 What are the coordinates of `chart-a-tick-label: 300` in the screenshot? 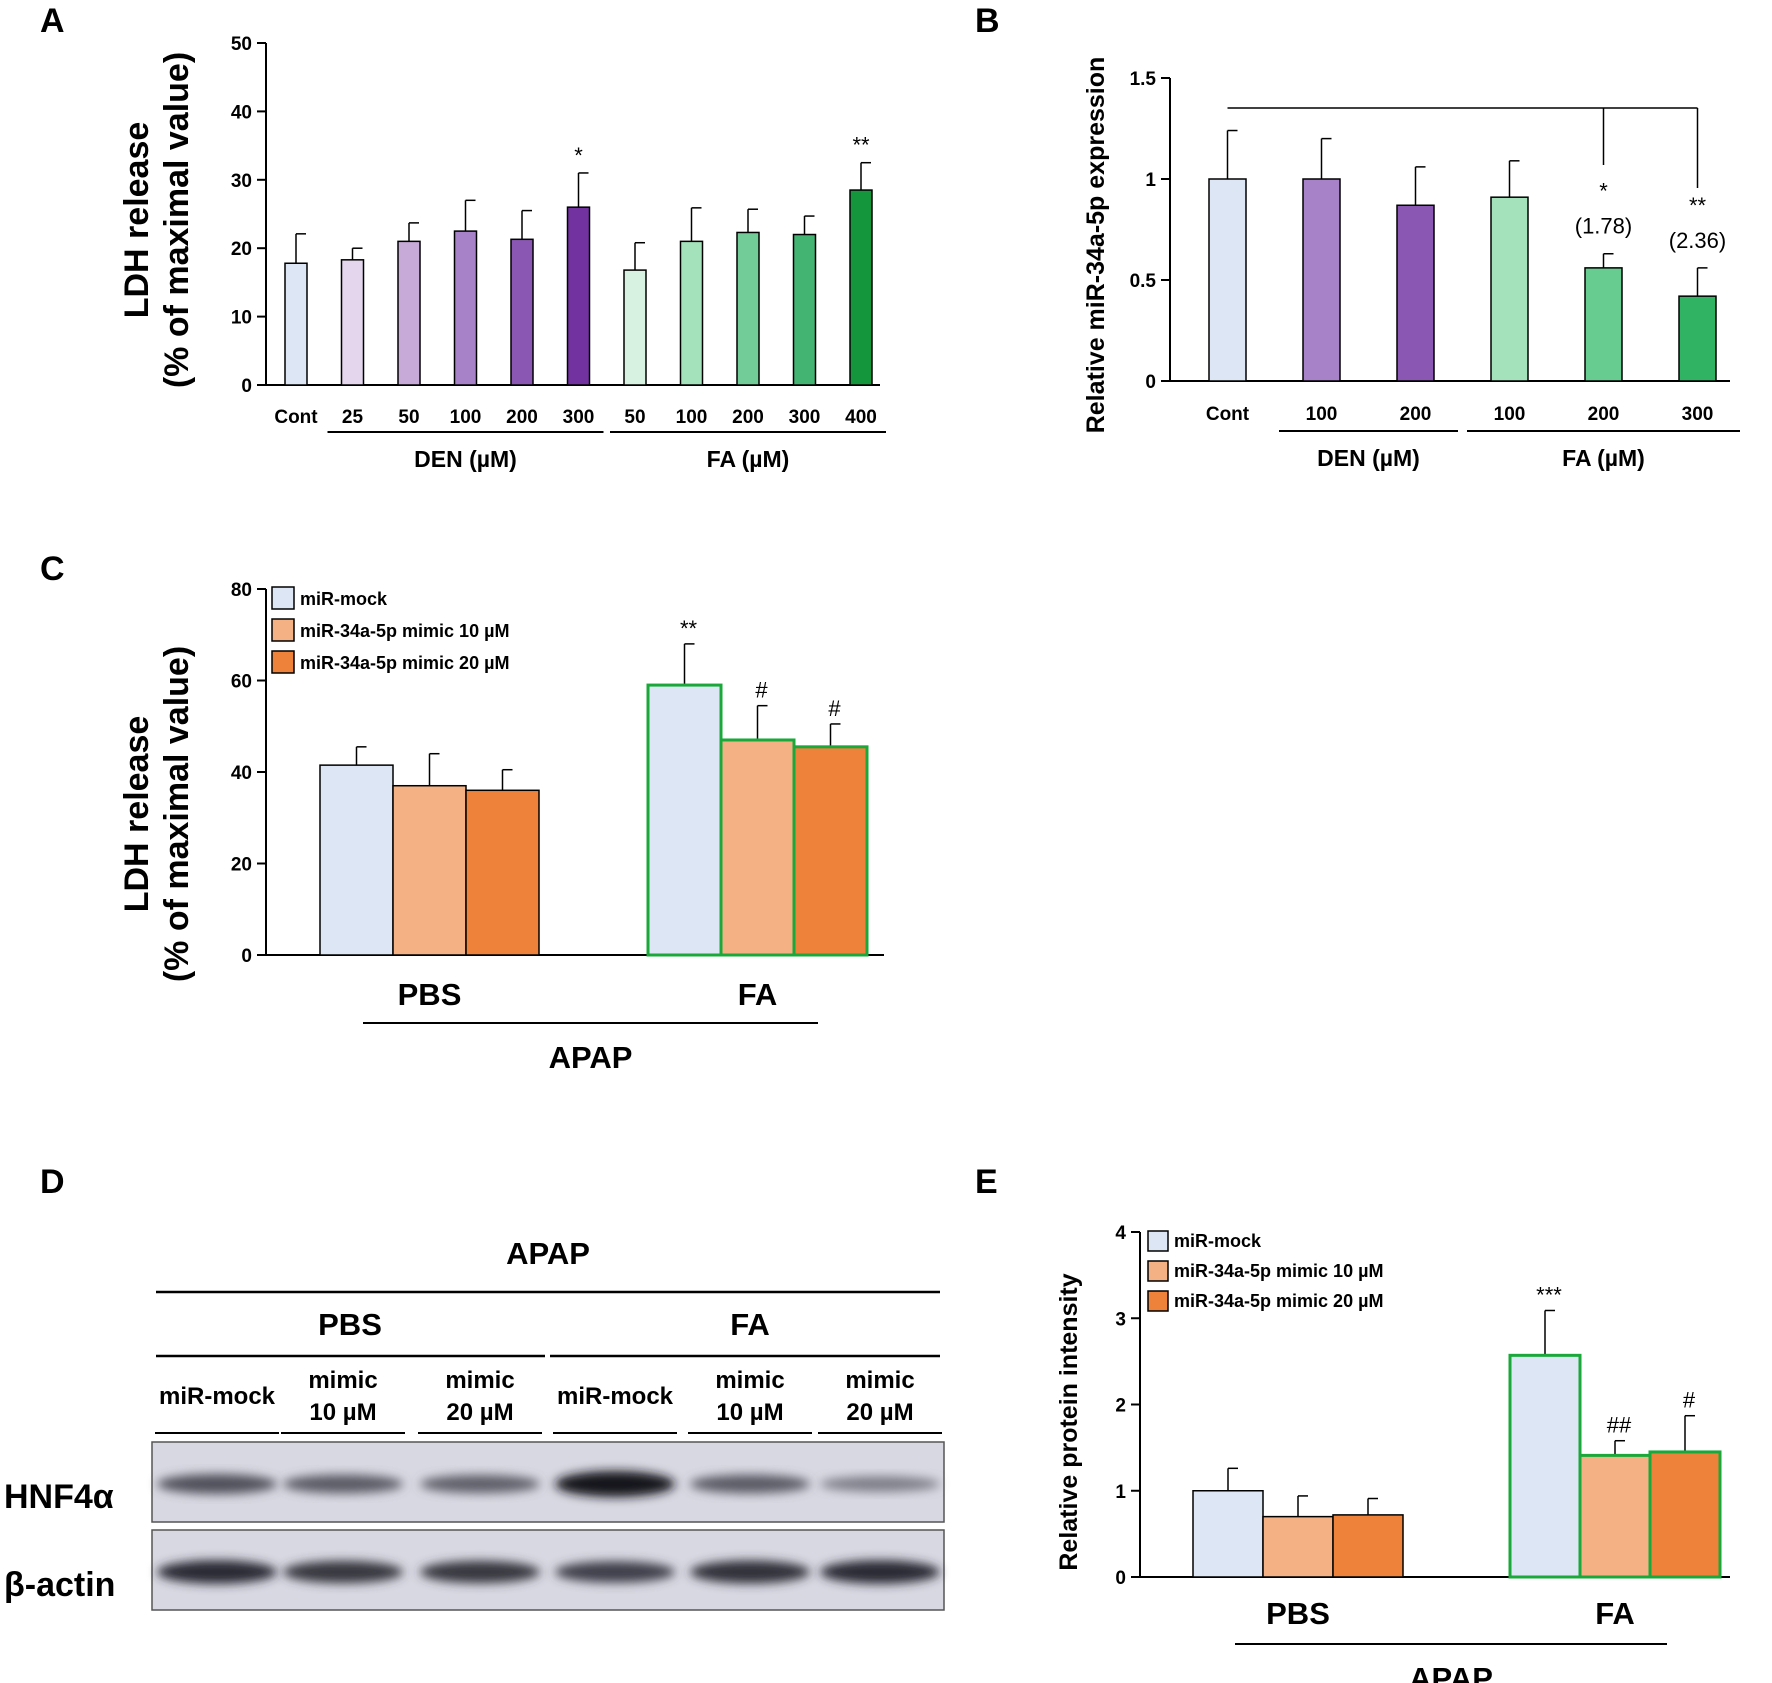 It's located at (805, 417).